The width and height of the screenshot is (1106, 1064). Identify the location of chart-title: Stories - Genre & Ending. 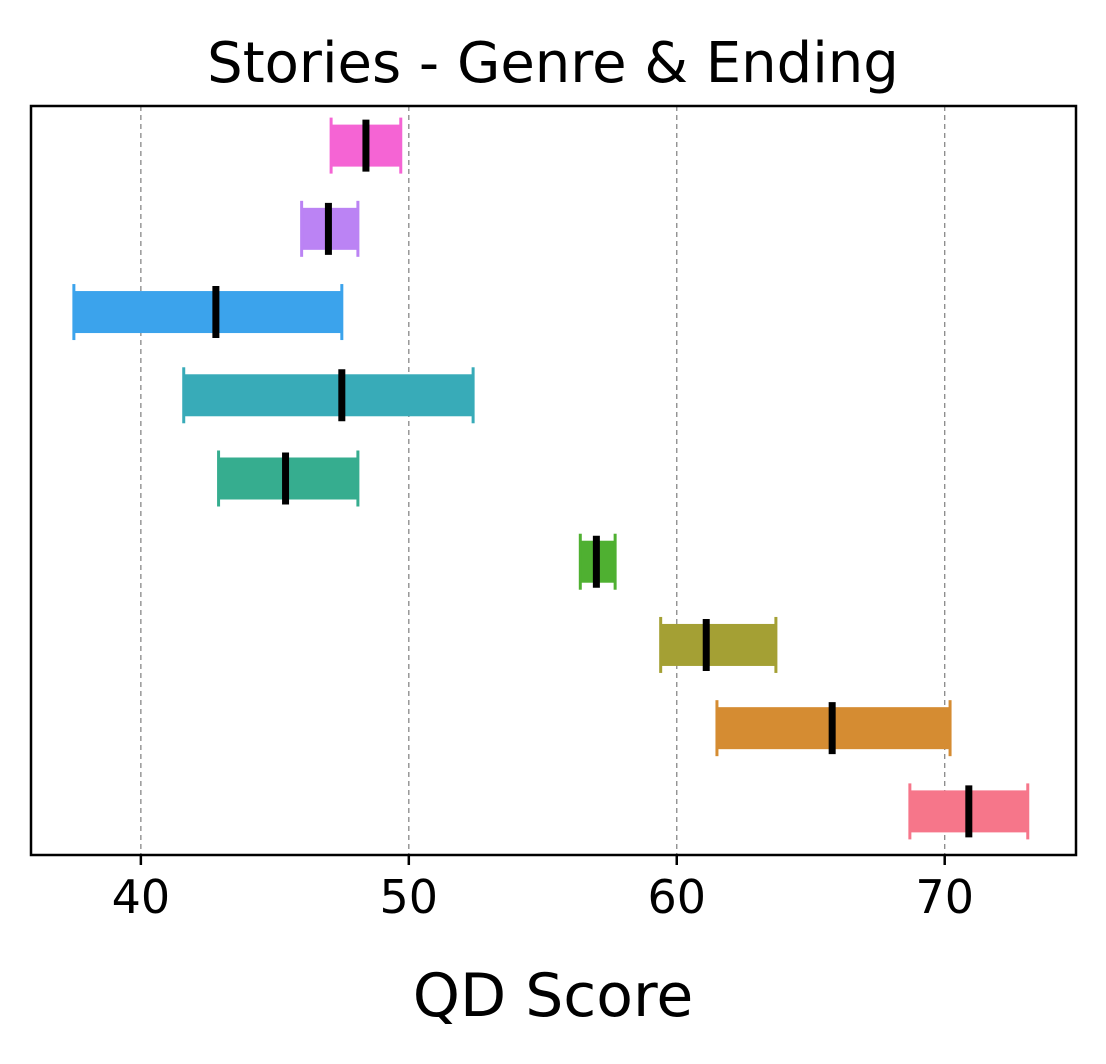
(553, 63).